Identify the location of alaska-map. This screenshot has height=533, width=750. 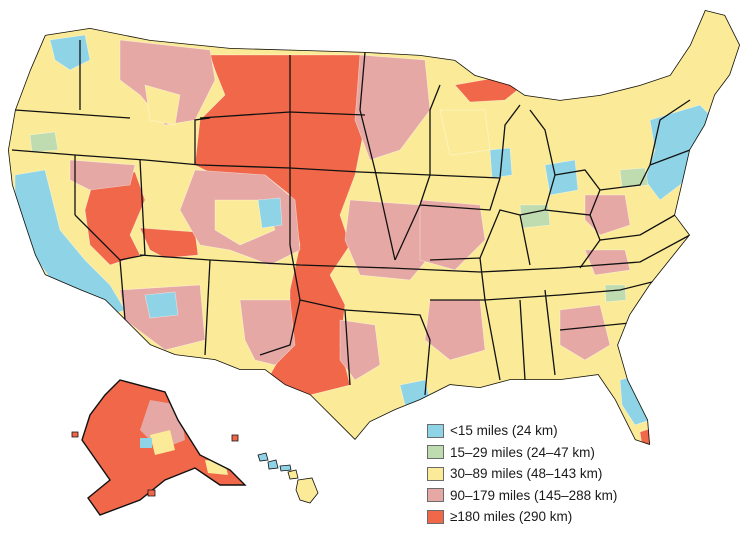
(159, 447).